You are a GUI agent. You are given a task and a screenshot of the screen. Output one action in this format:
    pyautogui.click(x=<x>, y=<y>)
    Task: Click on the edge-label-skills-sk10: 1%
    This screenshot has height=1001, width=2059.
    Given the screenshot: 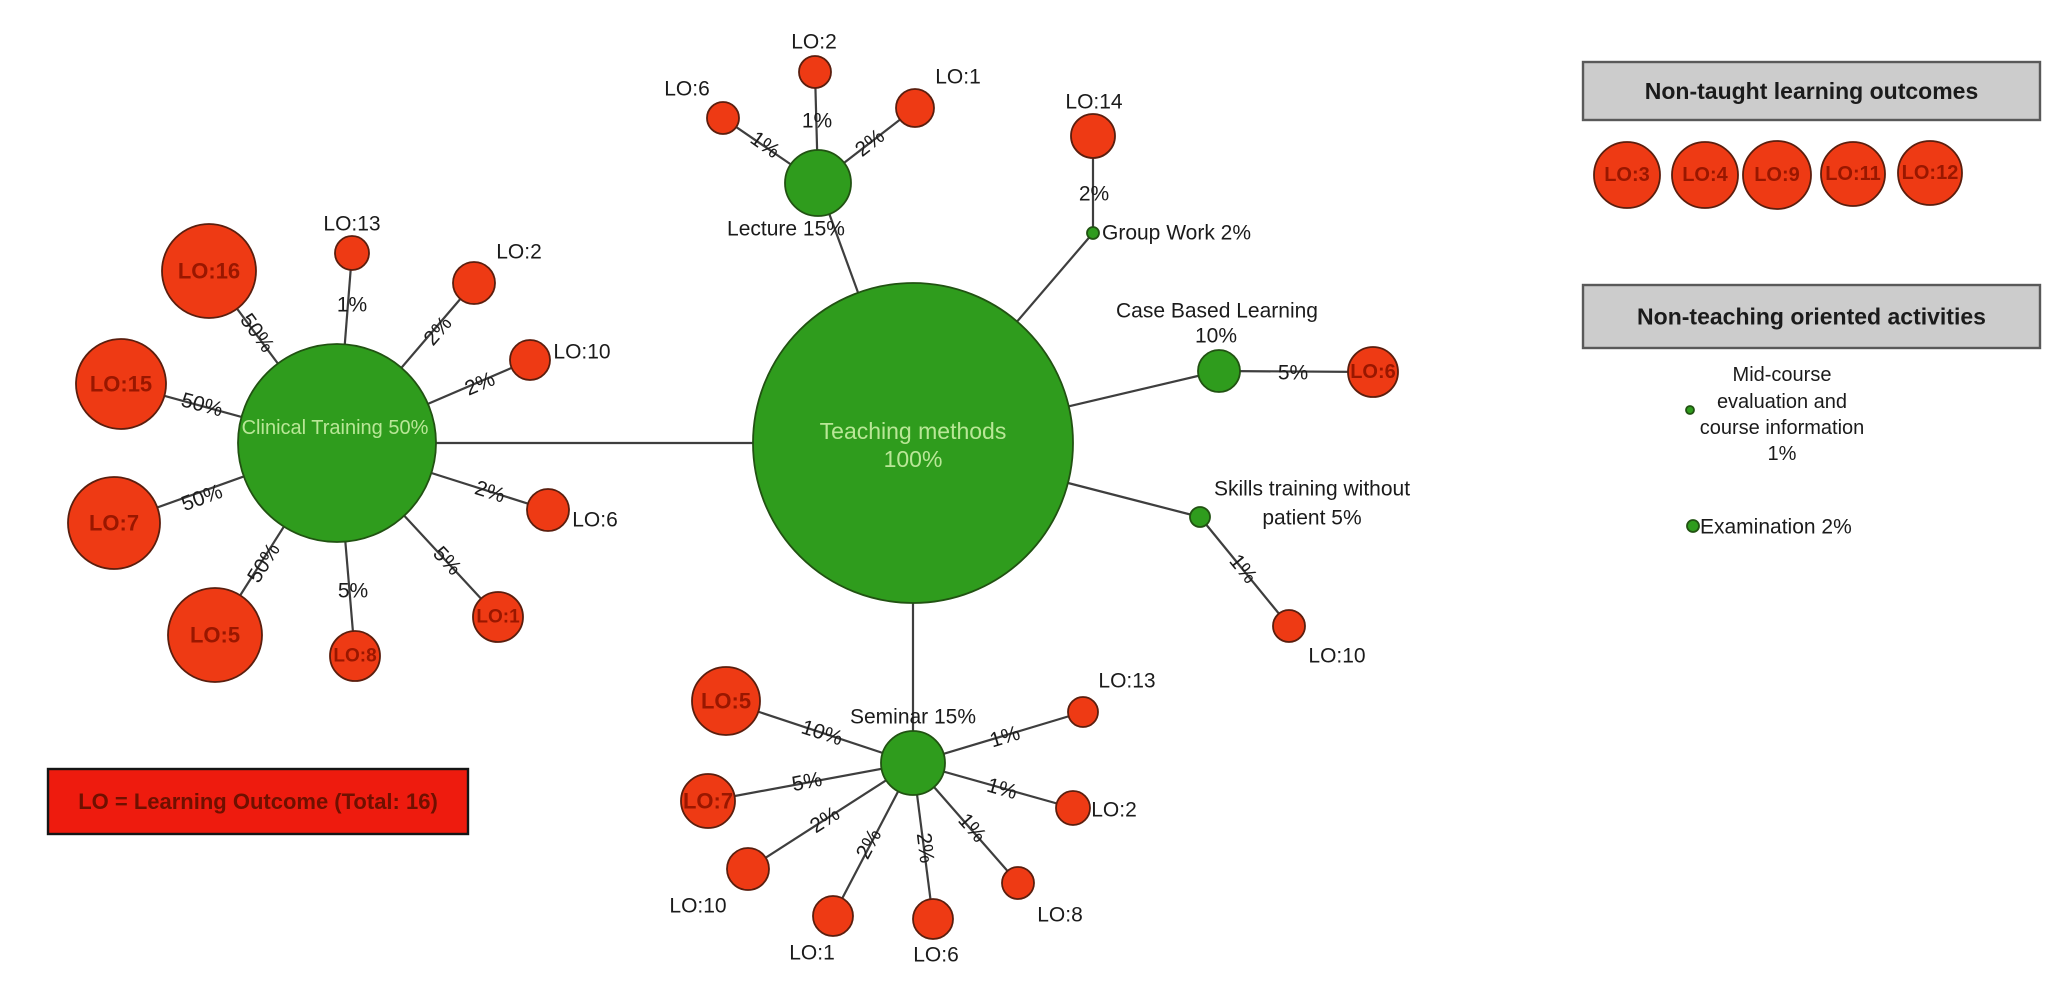 What is the action you would take?
    pyautogui.click(x=1243, y=569)
    